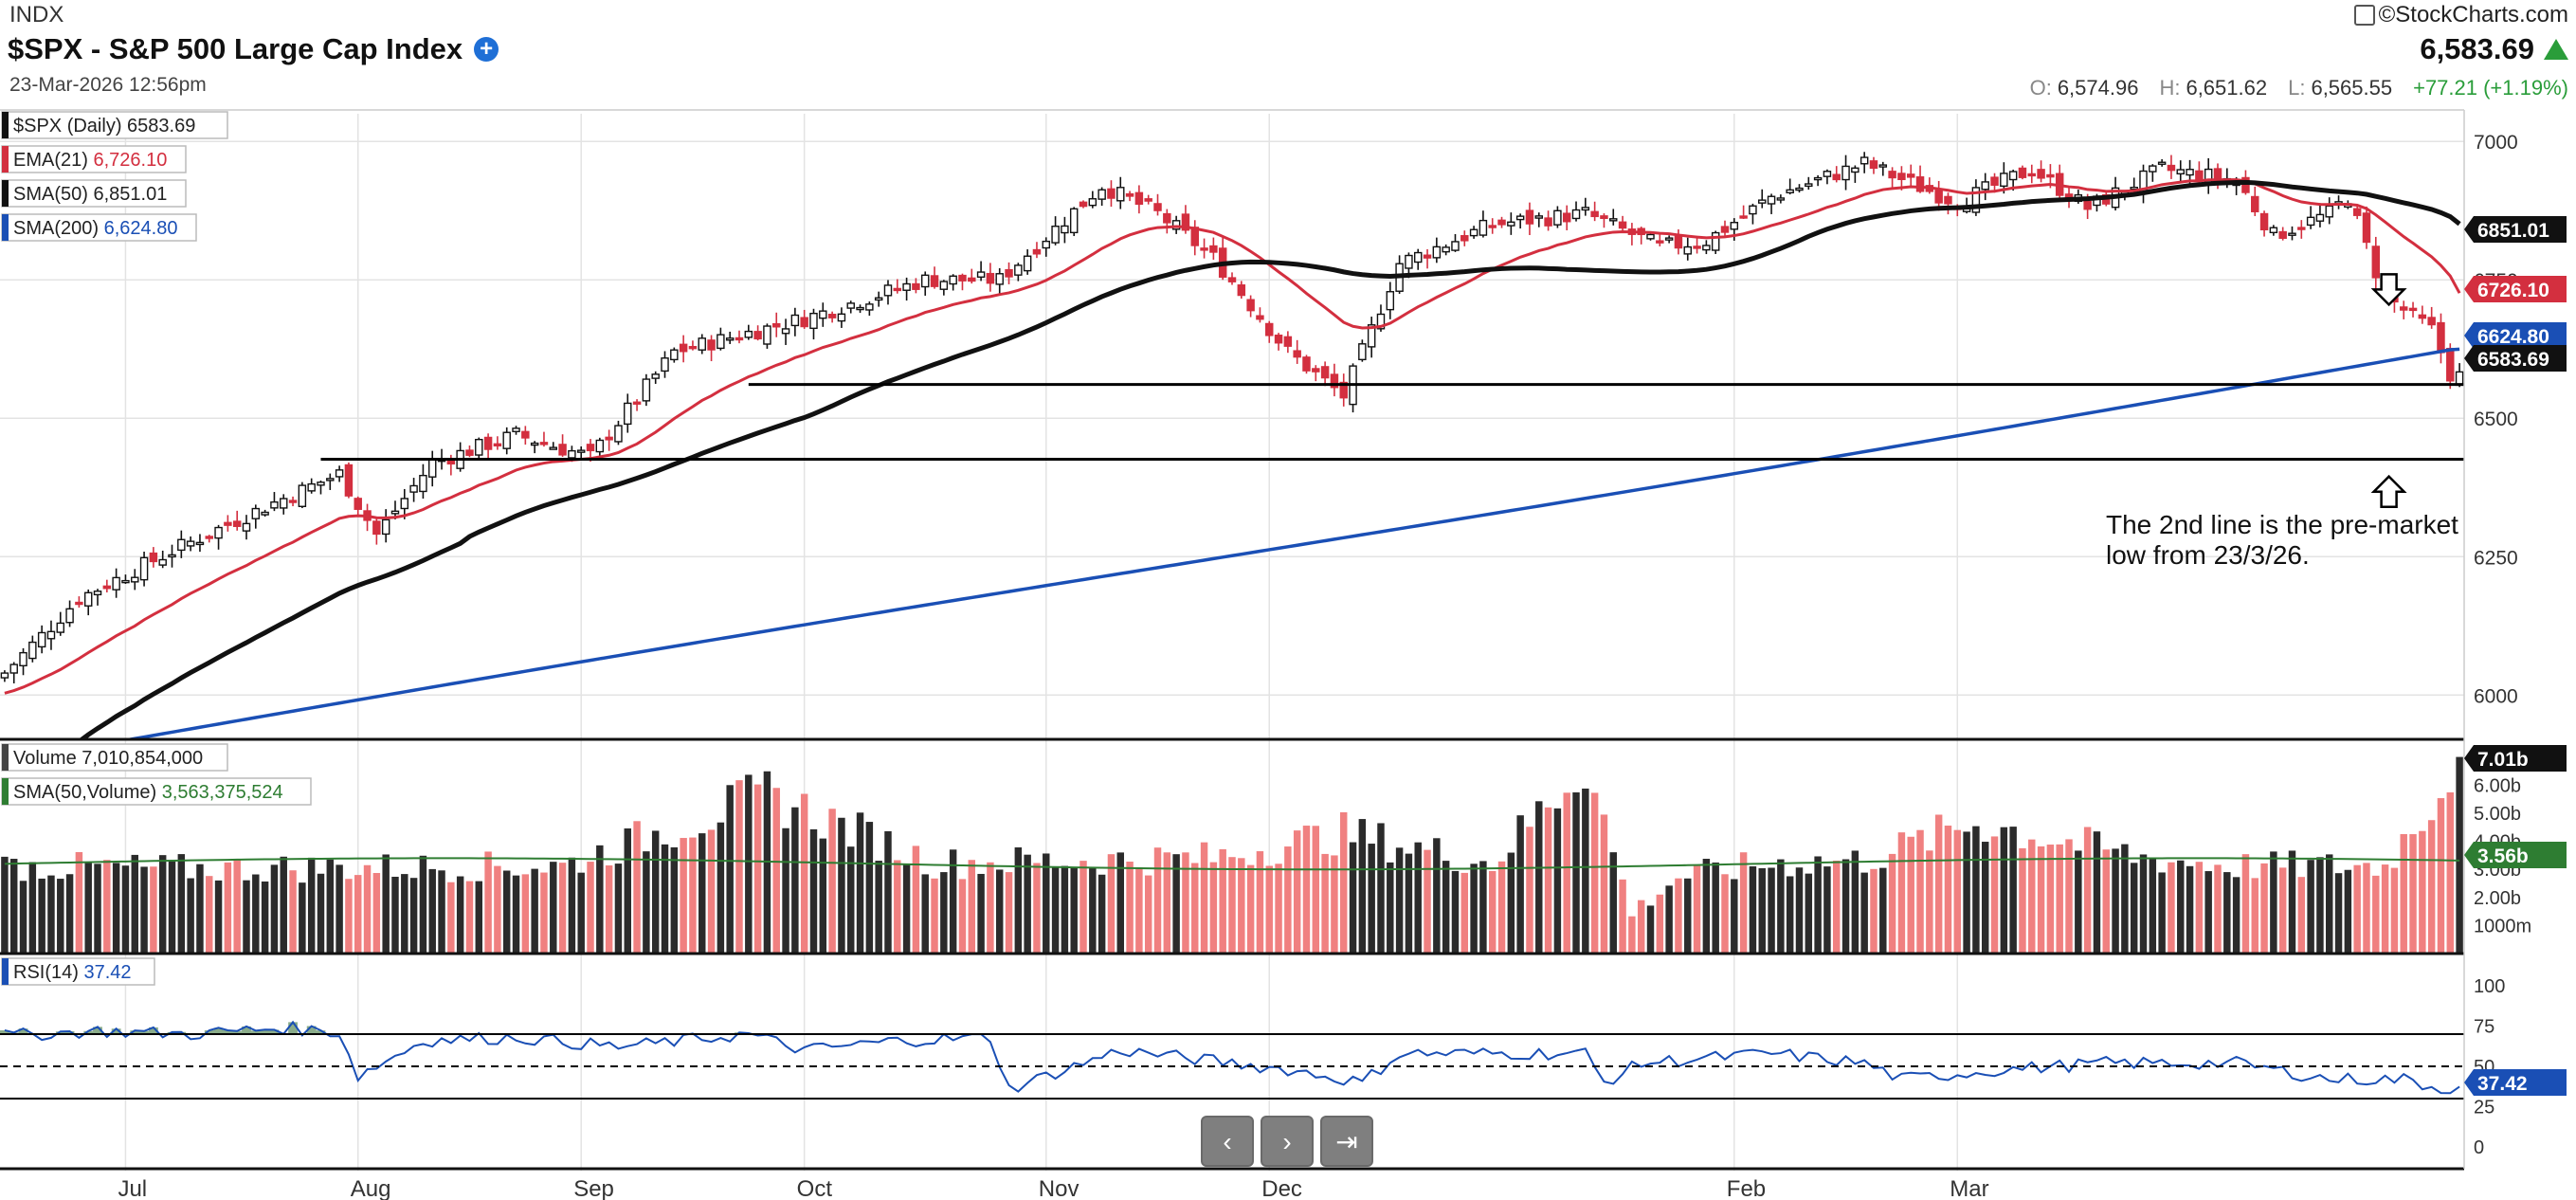  I want to click on y-label-6000: 6000, so click(2496, 696).